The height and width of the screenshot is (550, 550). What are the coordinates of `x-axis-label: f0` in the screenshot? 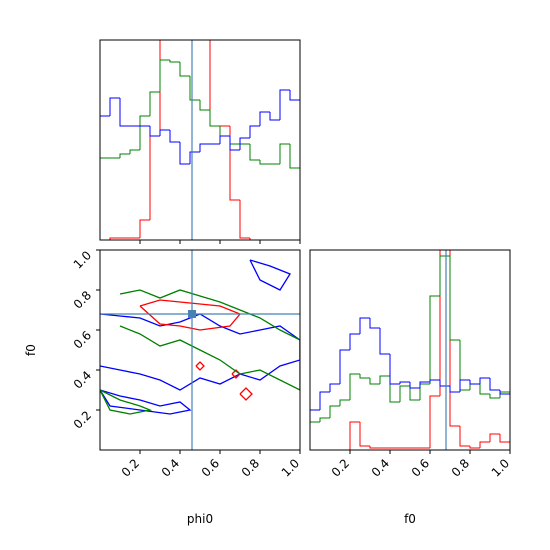 It's located at (410, 519).